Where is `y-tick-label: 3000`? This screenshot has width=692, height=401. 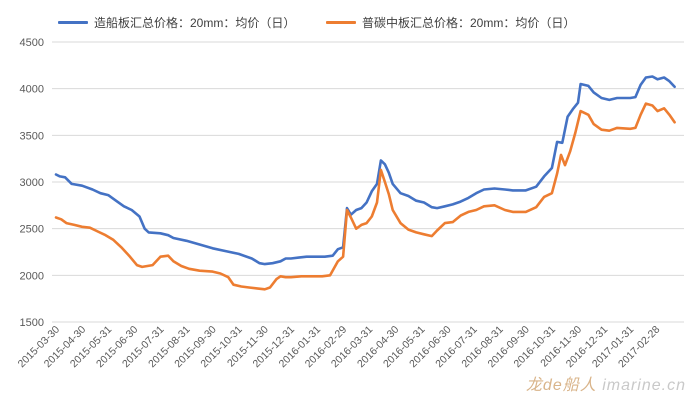
y-tick-label: 3000 is located at coordinates (32, 183).